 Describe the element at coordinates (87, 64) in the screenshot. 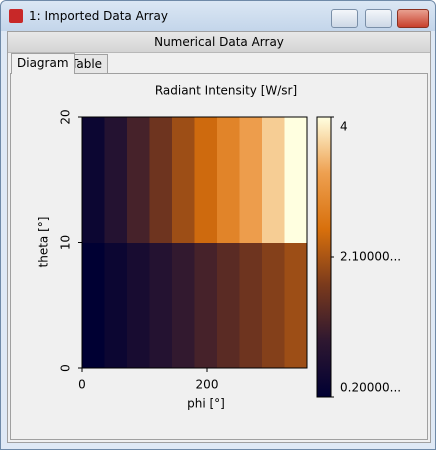

I see `tab: Table` at that location.